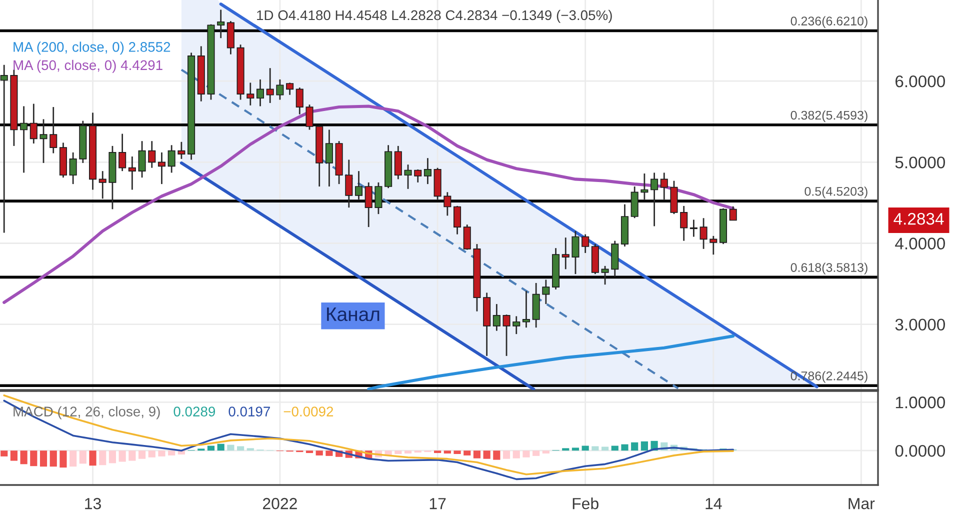 This screenshot has width=955, height=515. Describe the element at coordinates (438, 504) in the screenshot. I see `x-tick-label: 17` at that location.